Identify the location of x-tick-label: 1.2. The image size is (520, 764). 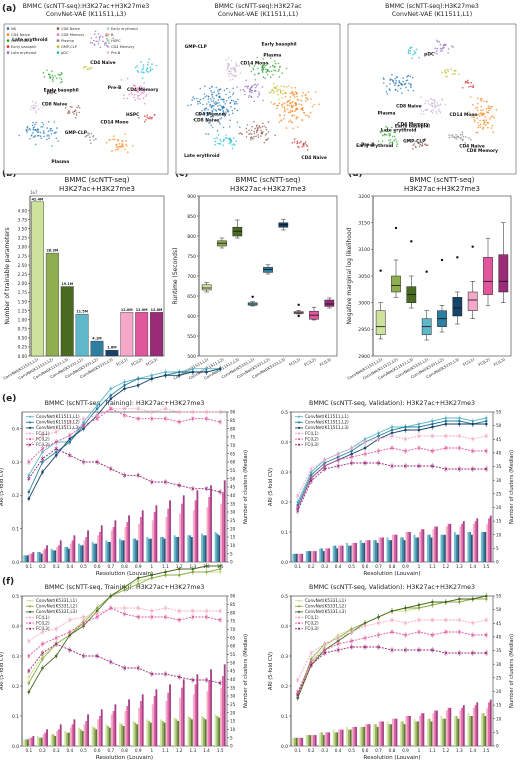
(446, 750).